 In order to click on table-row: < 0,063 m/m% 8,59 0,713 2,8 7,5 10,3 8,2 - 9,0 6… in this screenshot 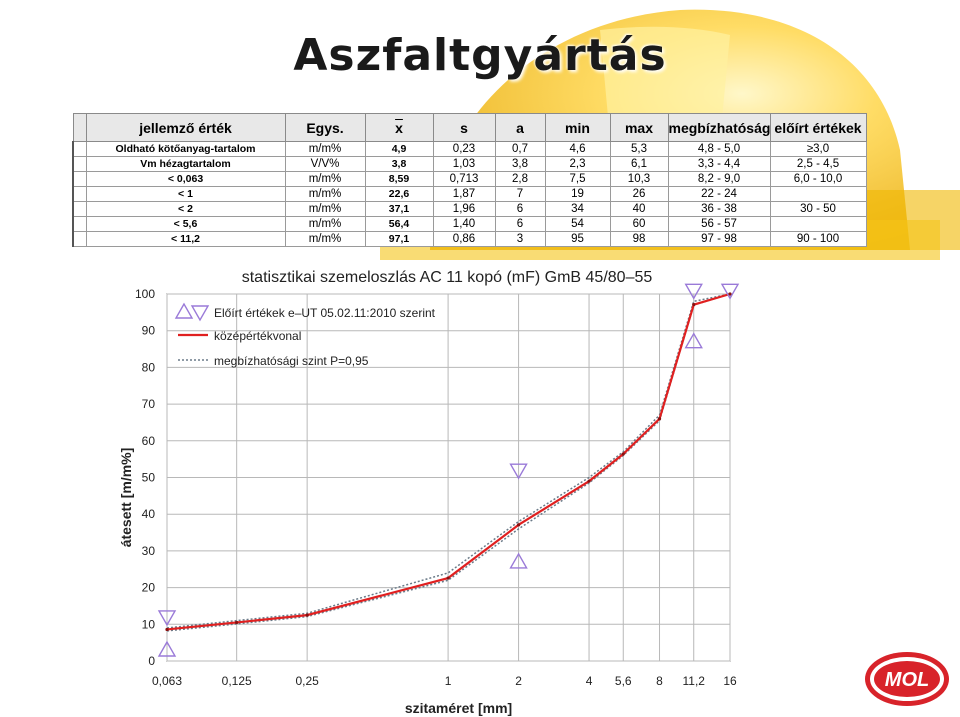, I will do `click(469, 179)`.